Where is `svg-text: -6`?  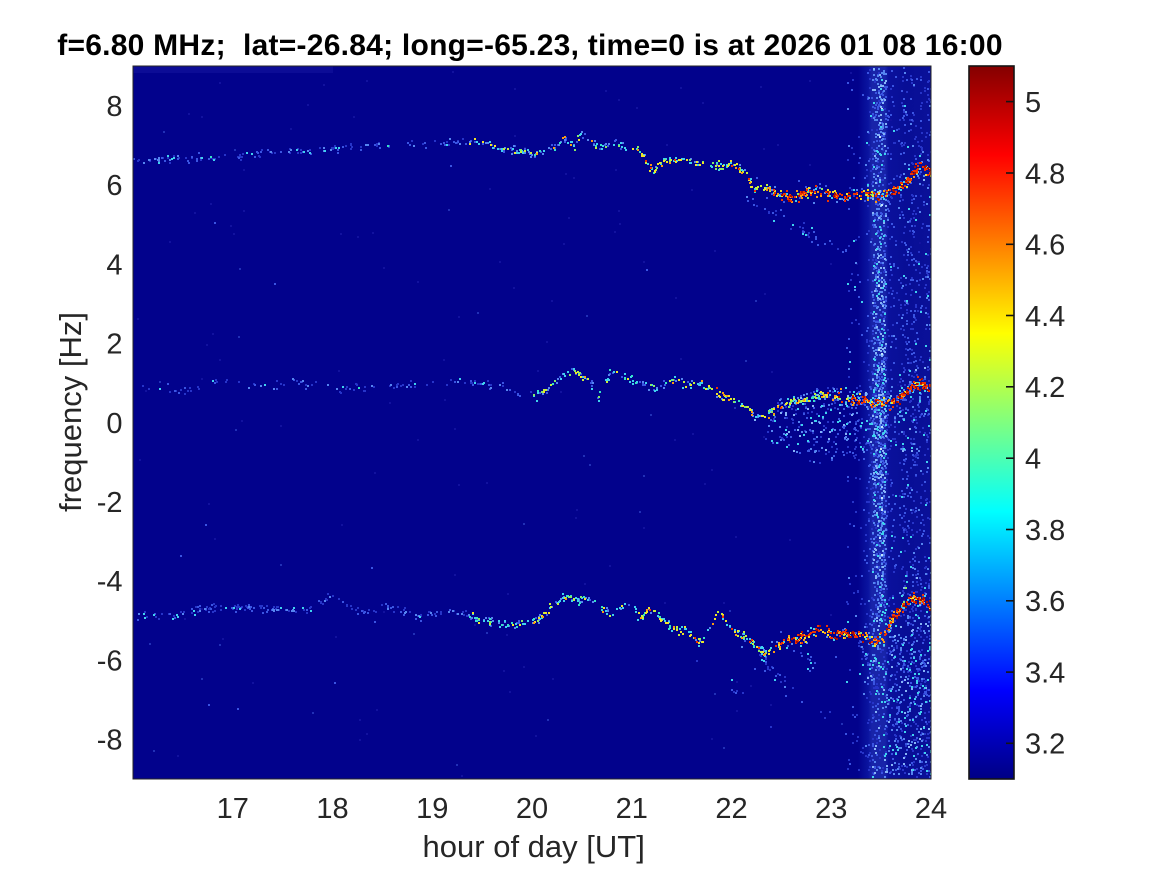
svg-text: -6 is located at coordinates (110, 662).